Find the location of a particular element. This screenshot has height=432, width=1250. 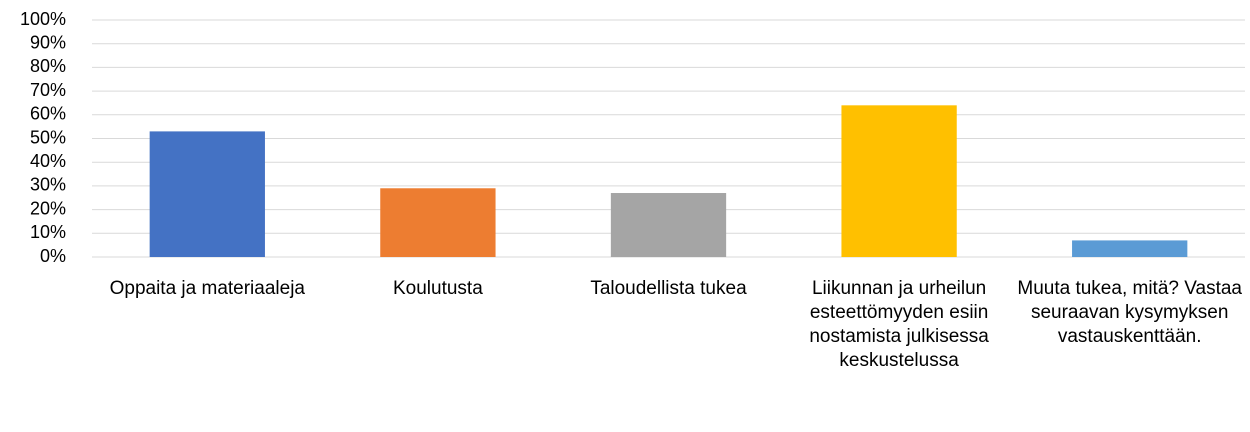

y-tick-label: 100% is located at coordinates (43, 19).